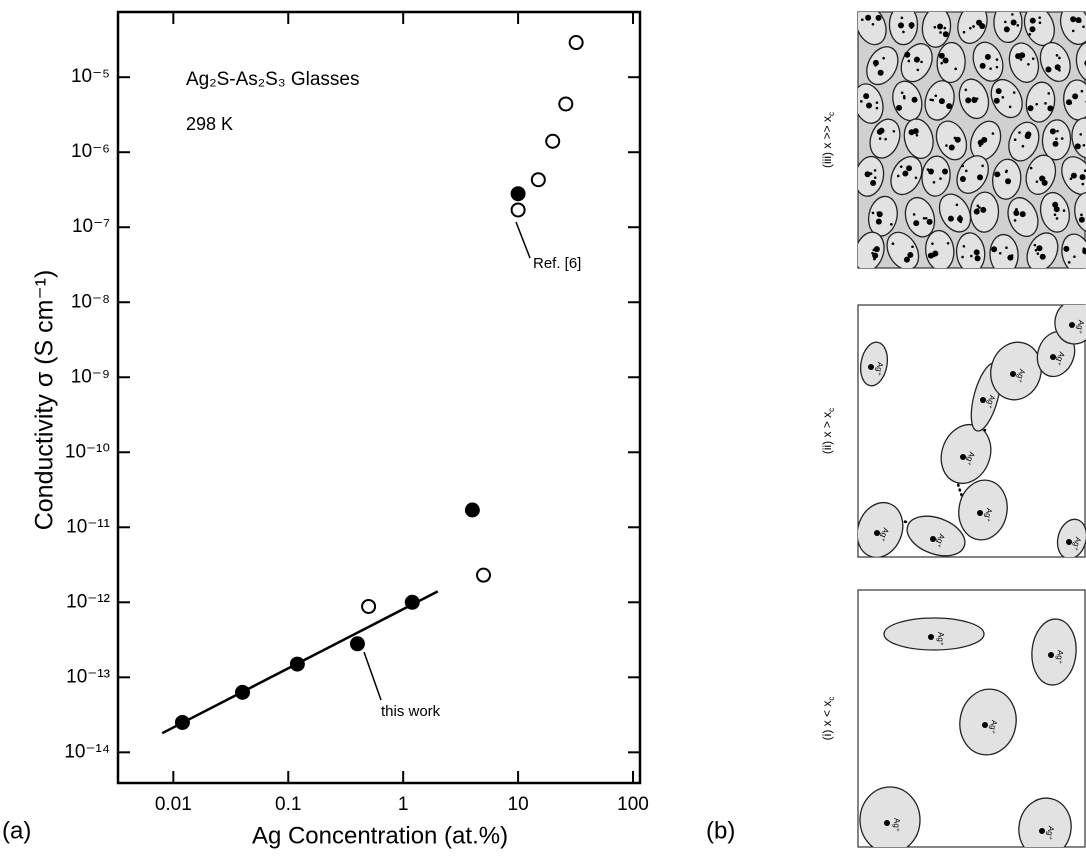 This screenshot has height=858, width=1086. What do you see at coordinates (720, 830) in the screenshot?
I see `panel-label: (b)` at bounding box center [720, 830].